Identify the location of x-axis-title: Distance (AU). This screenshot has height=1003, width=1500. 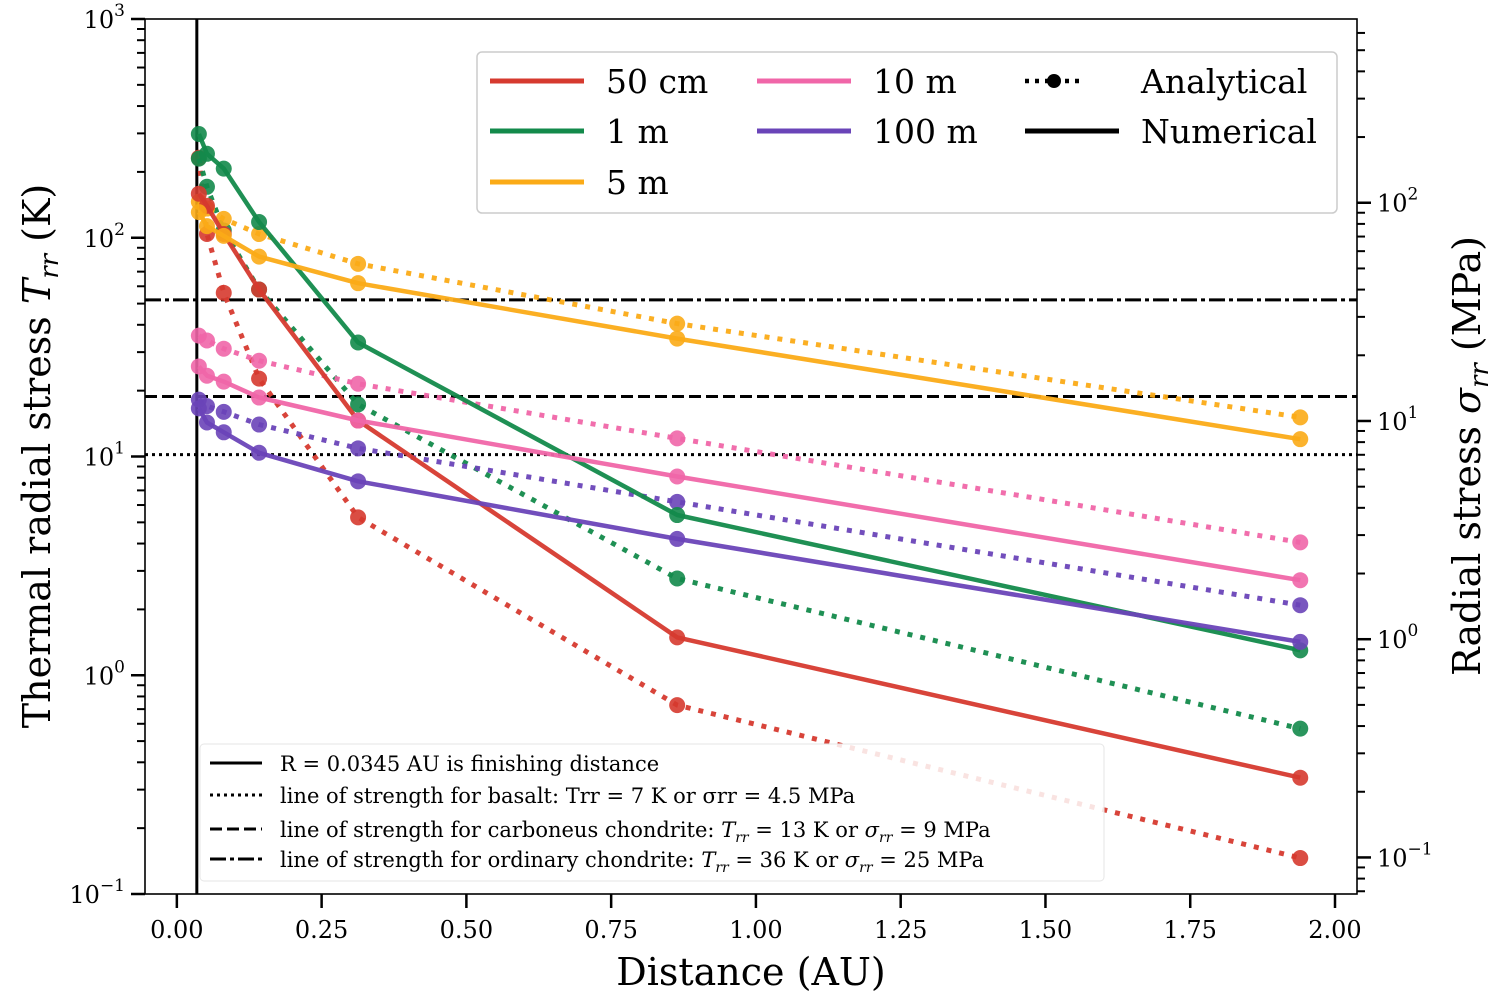
(751, 972).